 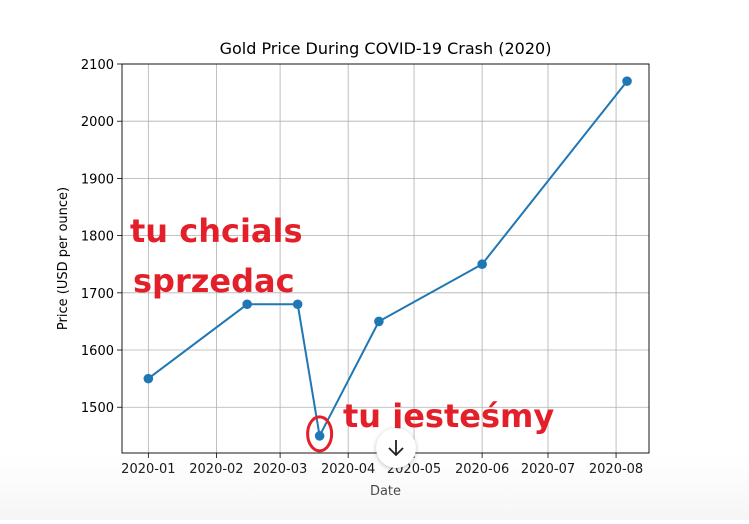 I want to click on y-tick-label: 1500, so click(x=97, y=408).